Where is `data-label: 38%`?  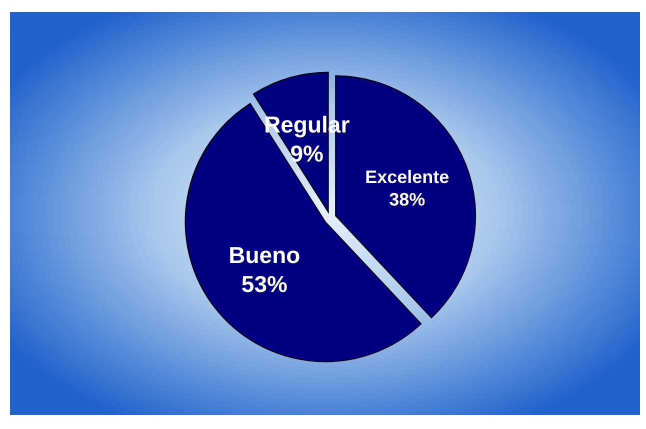
data-label: 38% is located at coordinates (407, 199).